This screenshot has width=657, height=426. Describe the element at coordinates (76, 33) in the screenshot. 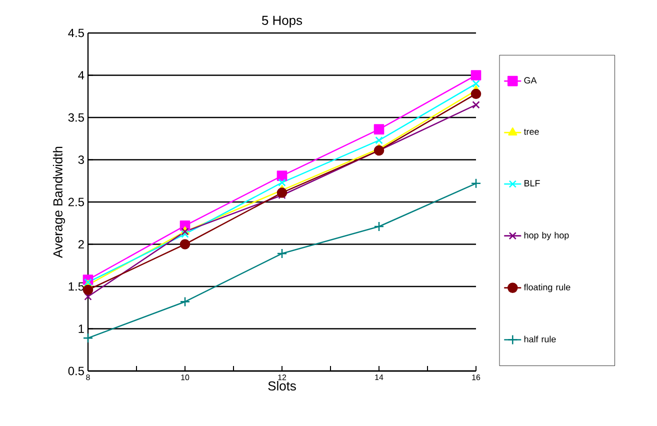

I see `y-tick-label: 4.5` at that location.